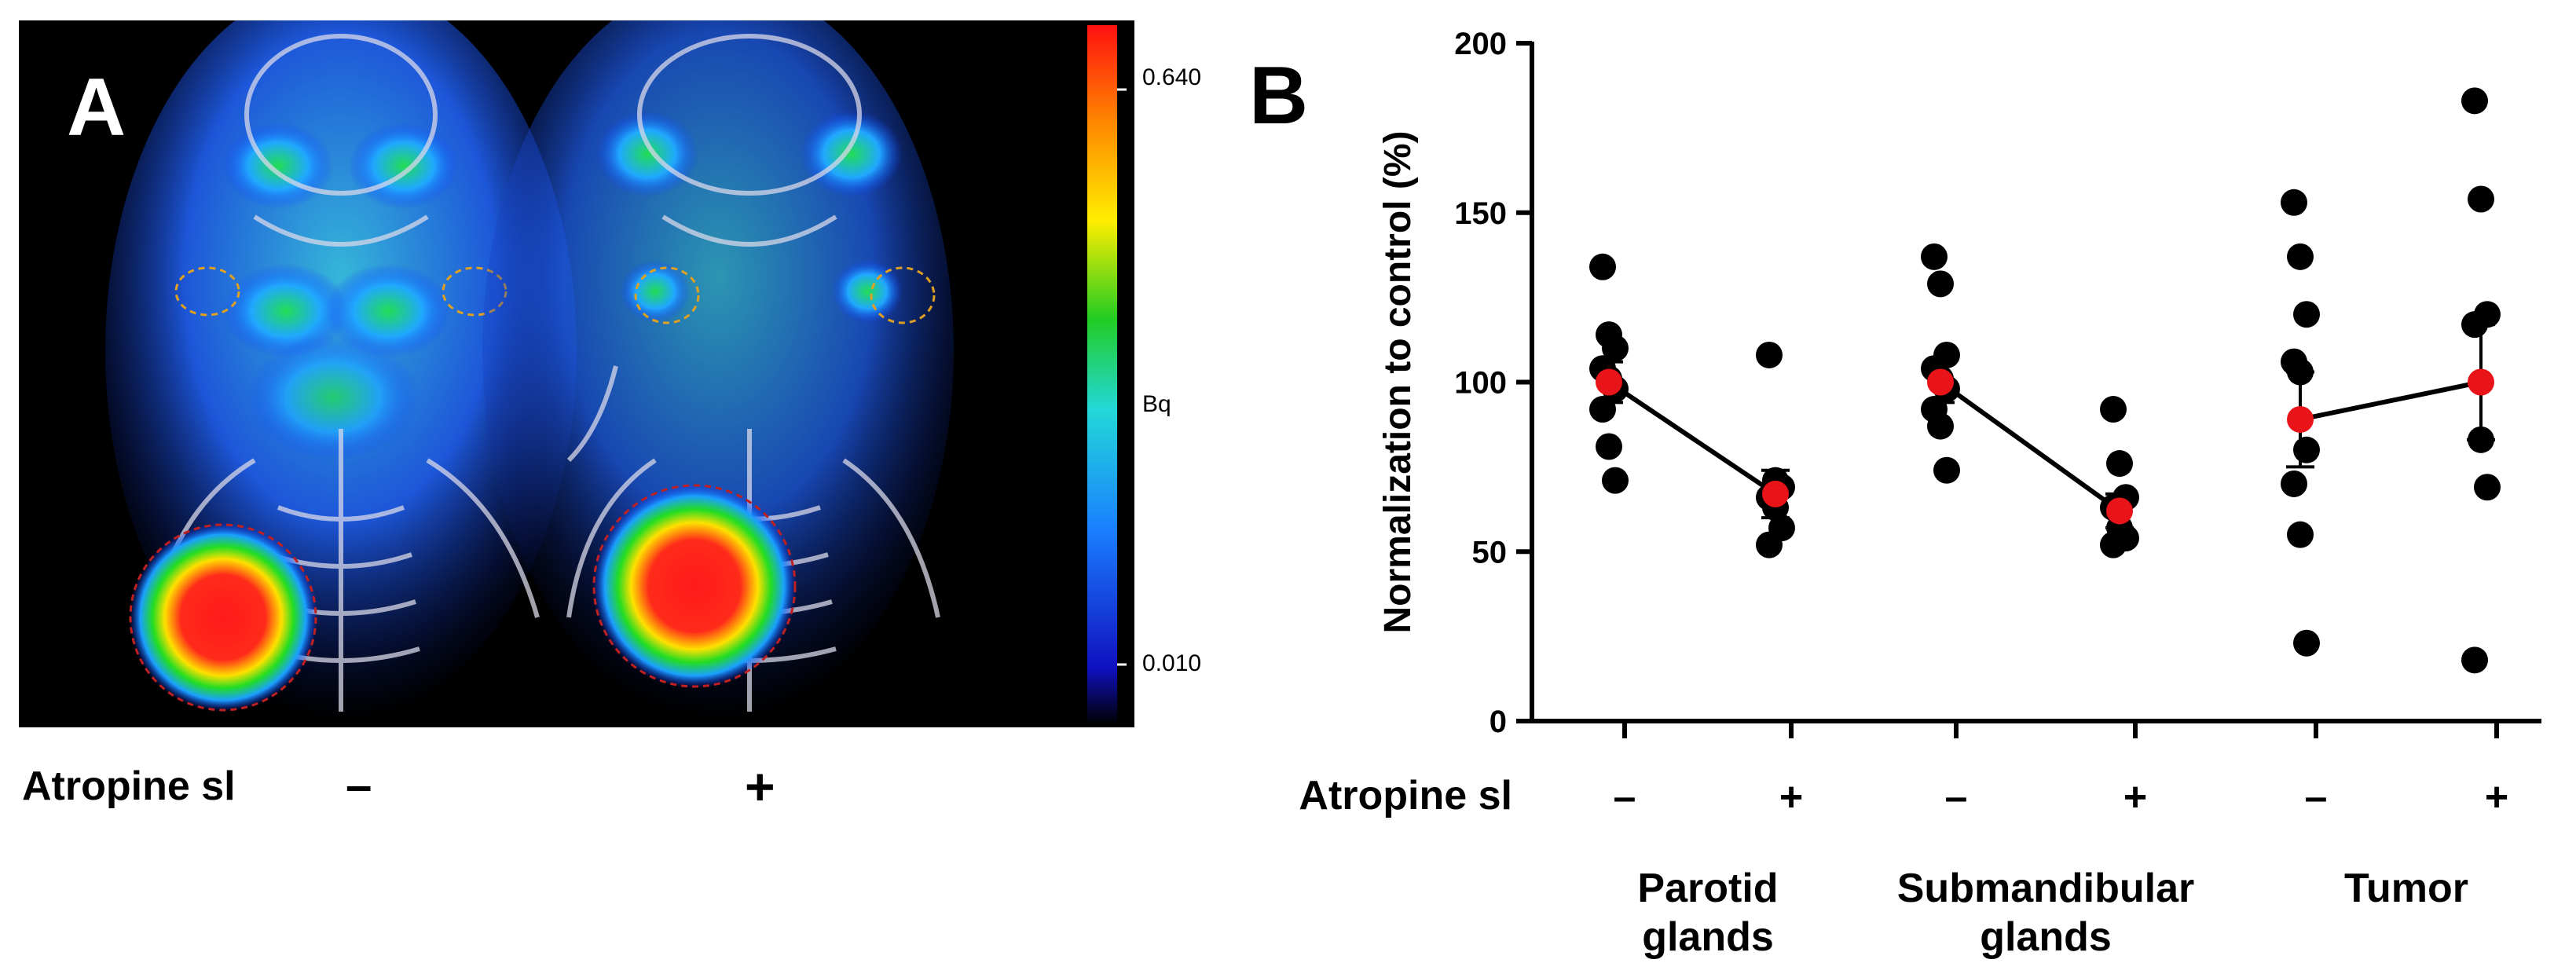 Image resolution: width=2576 pixels, height=974 pixels. Describe the element at coordinates (96, 107) in the screenshot. I see `panel-a-letter: A` at that location.